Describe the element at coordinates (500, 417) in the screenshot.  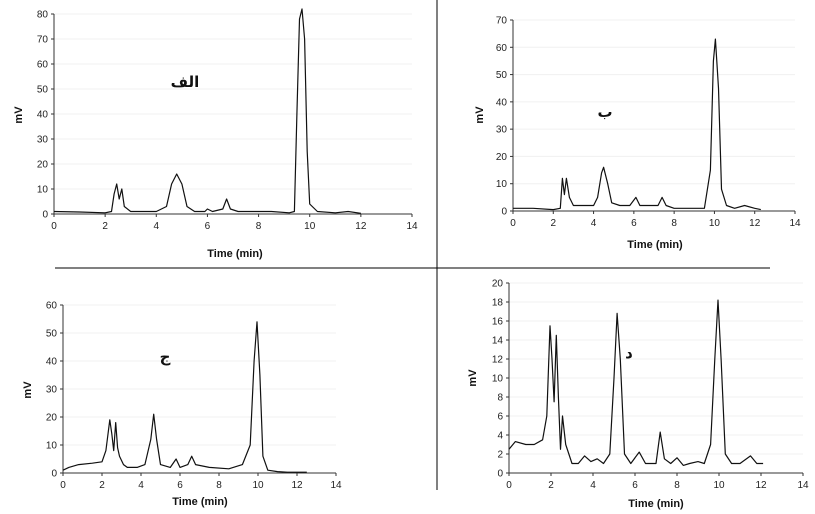
I see `y-tick-label: 6` at that location.